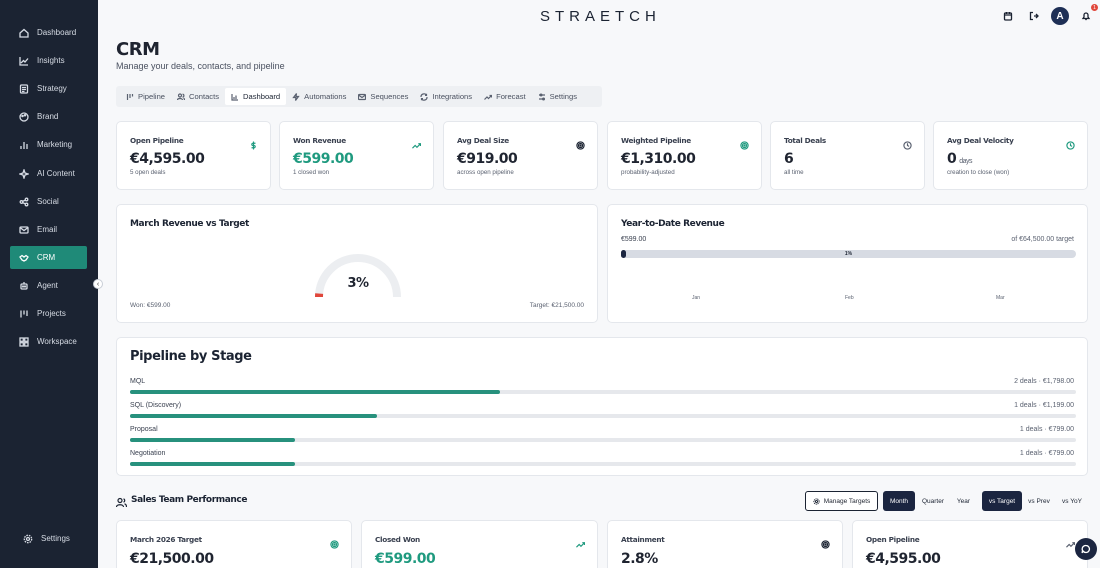 This screenshot has width=1100, height=568. Describe the element at coordinates (1042, 239) in the screenshot. I see `ytd-target: of €64,500.00 target` at that location.